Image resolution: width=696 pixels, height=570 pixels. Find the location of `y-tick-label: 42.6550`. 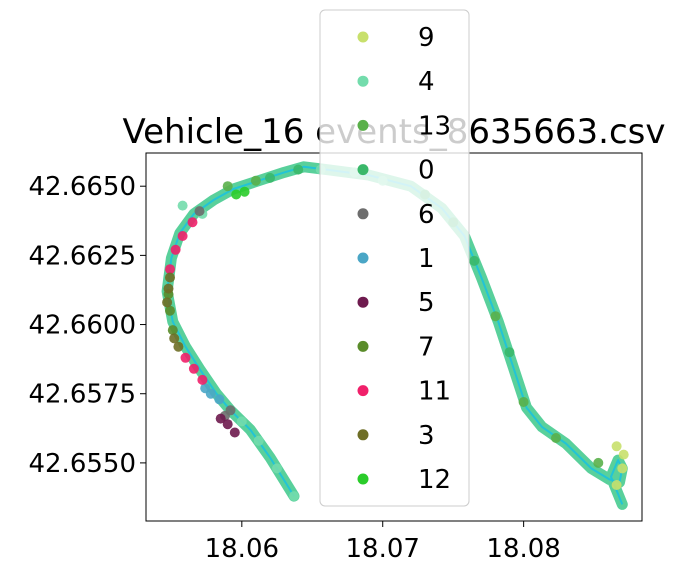

y-tick-label: 42.6550 is located at coordinates (82, 464).